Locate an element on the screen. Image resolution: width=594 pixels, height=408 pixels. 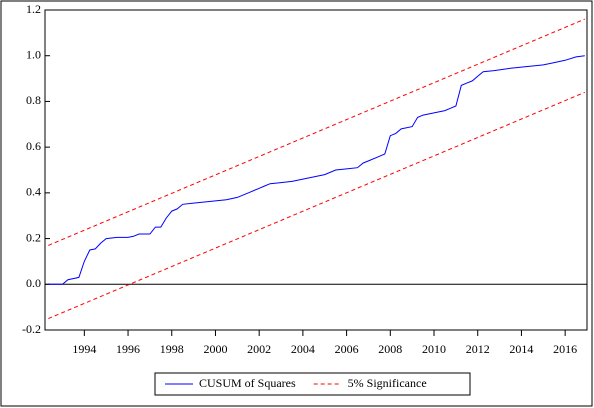
x-tick-label: 2002 is located at coordinates (259, 349).